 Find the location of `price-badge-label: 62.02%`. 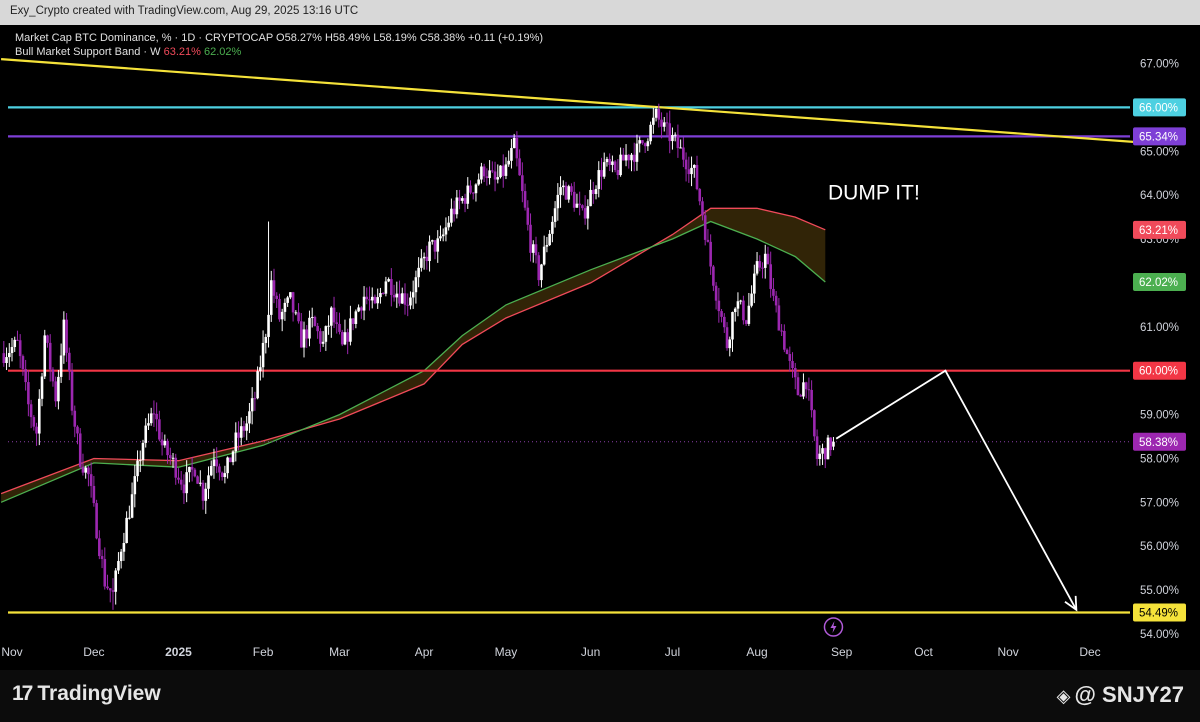

price-badge-label: 62.02% is located at coordinates (1158, 283).